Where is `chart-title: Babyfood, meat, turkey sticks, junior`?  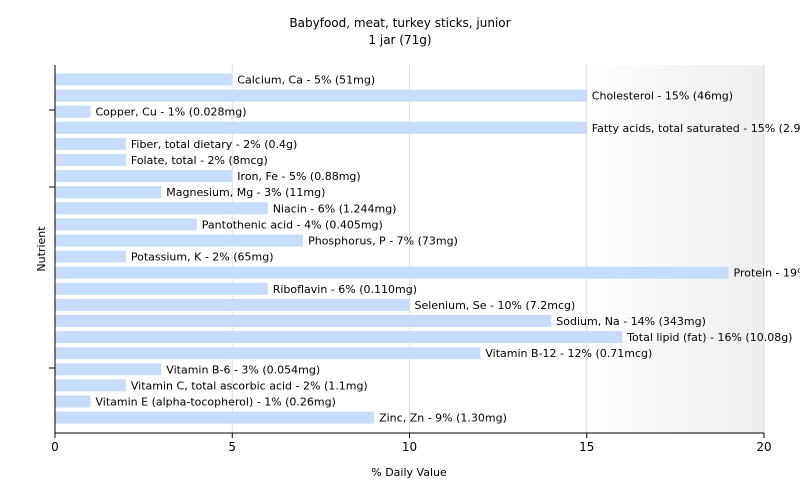
chart-title: Babyfood, meat, turkey sticks, junior is located at coordinates (399, 23).